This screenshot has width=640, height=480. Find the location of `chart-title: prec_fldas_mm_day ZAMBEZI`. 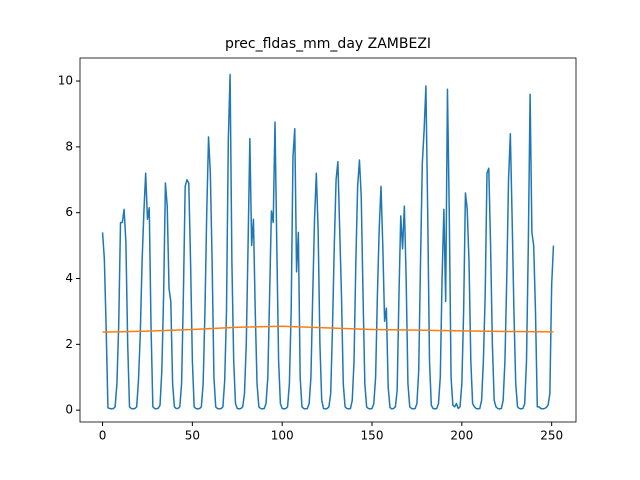

chart-title: prec_fldas_mm_day ZAMBEZI is located at coordinates (328, 44).